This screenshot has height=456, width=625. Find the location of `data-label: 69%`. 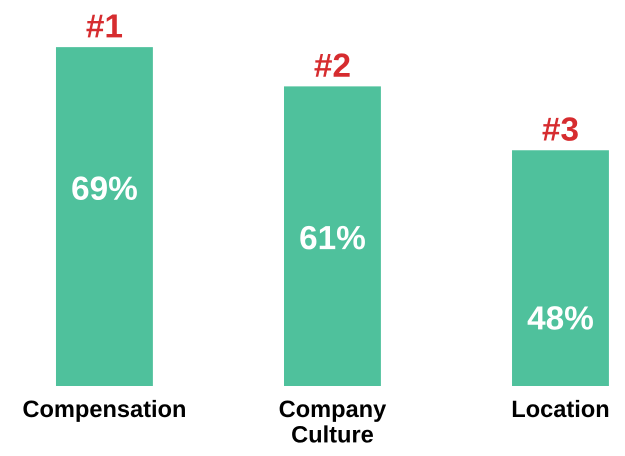

data-label: 69% is located at coordinates (104, 188).